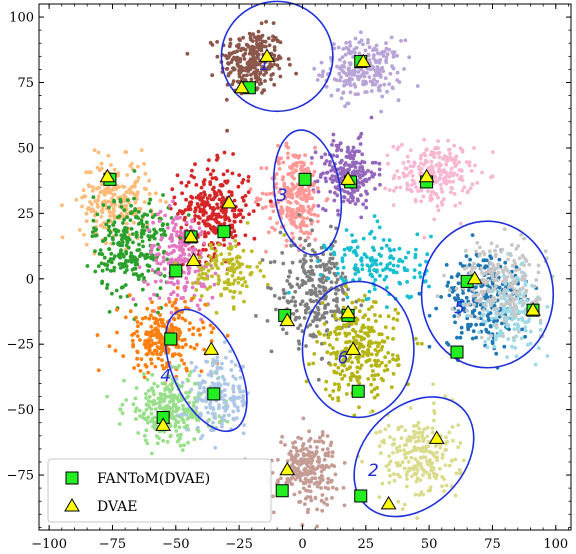 The width and height of the screenshot is (576, 554). Describe the element at coordinates (191, 235) in the screenshot. I see `dvae-marker` at that location.